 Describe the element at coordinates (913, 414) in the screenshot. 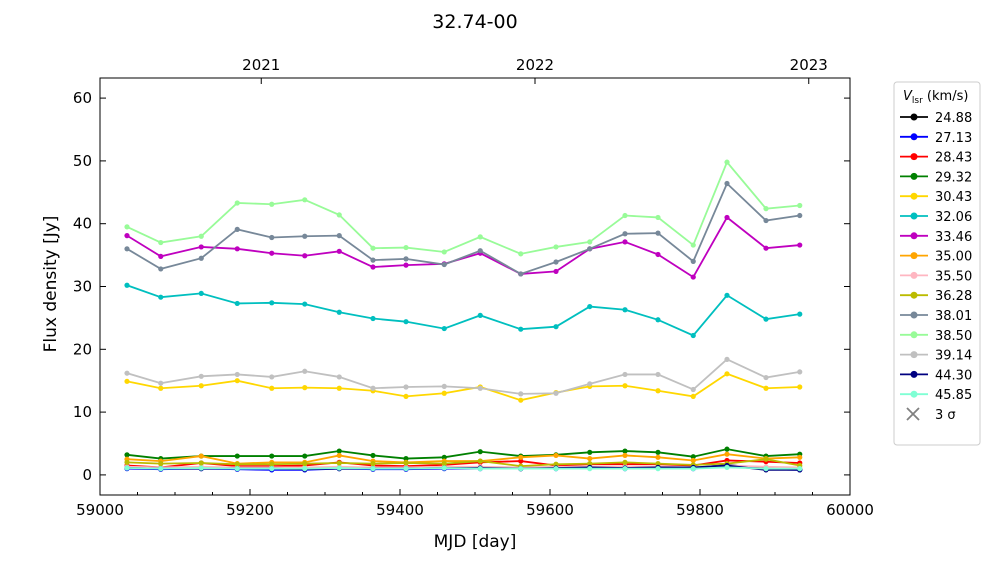

I see `x-marker-icon` at that location.